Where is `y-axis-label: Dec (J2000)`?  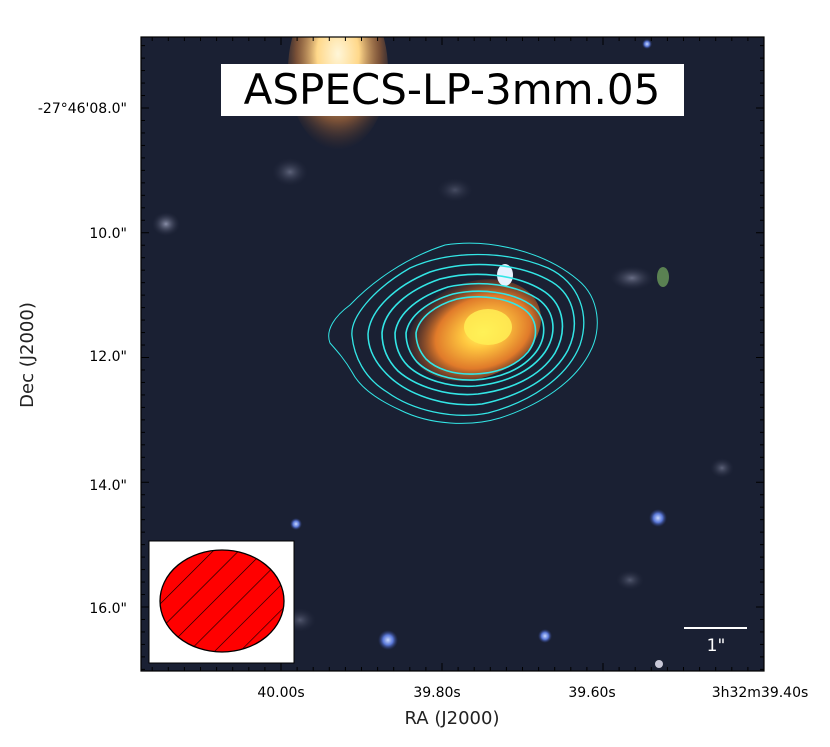 y-axis-label: Dec (J2000) is located at coordinates (27, 355).